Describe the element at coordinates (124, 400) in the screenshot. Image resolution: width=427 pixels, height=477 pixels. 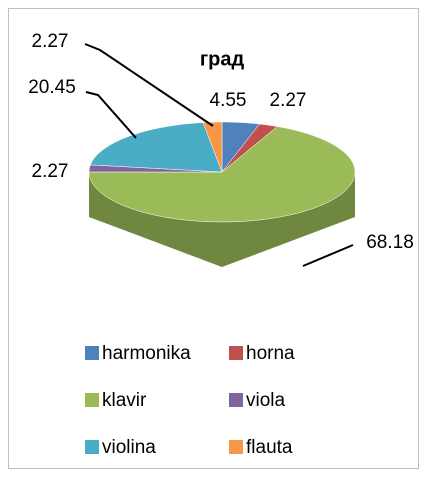
I see `legend-label: klavir` at that location.